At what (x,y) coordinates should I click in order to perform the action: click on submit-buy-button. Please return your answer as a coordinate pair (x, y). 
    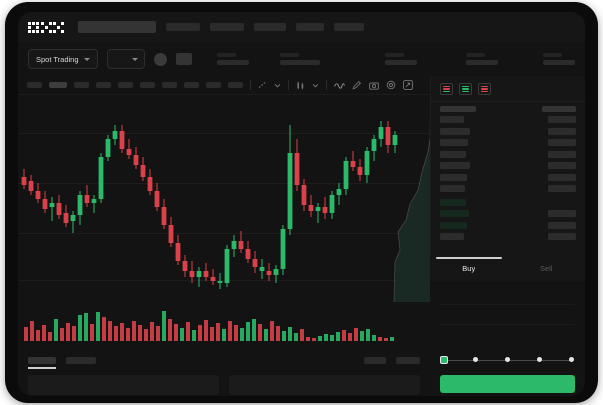
    Looking at the image, I should click on (507, 384).